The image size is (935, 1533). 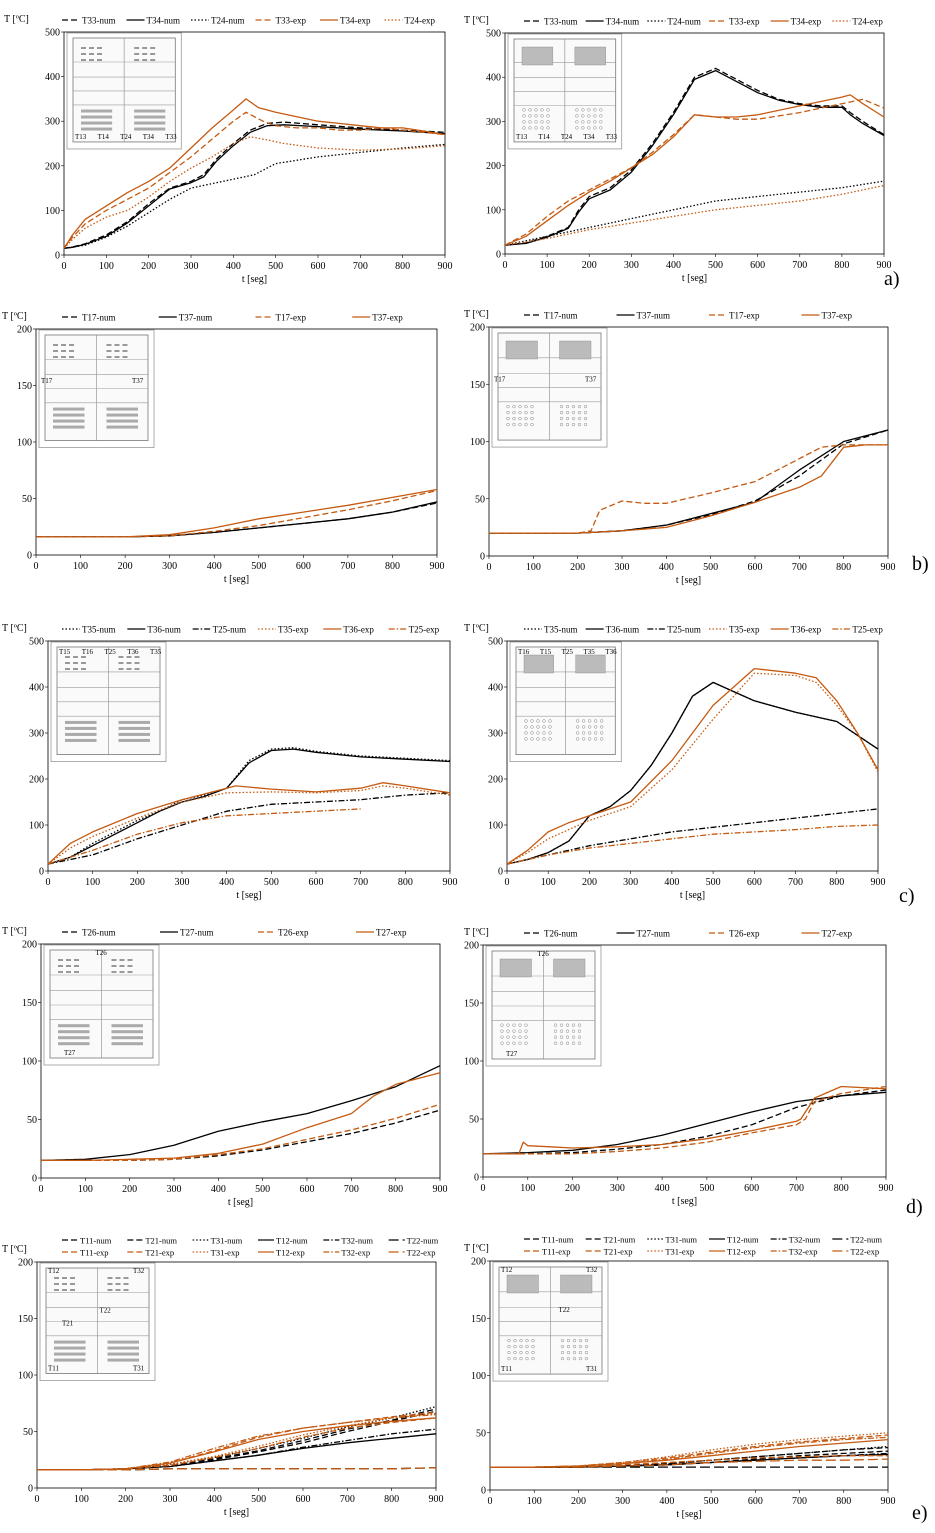 I want to click on legend-label: T17-num, so click(x=561, y=316).